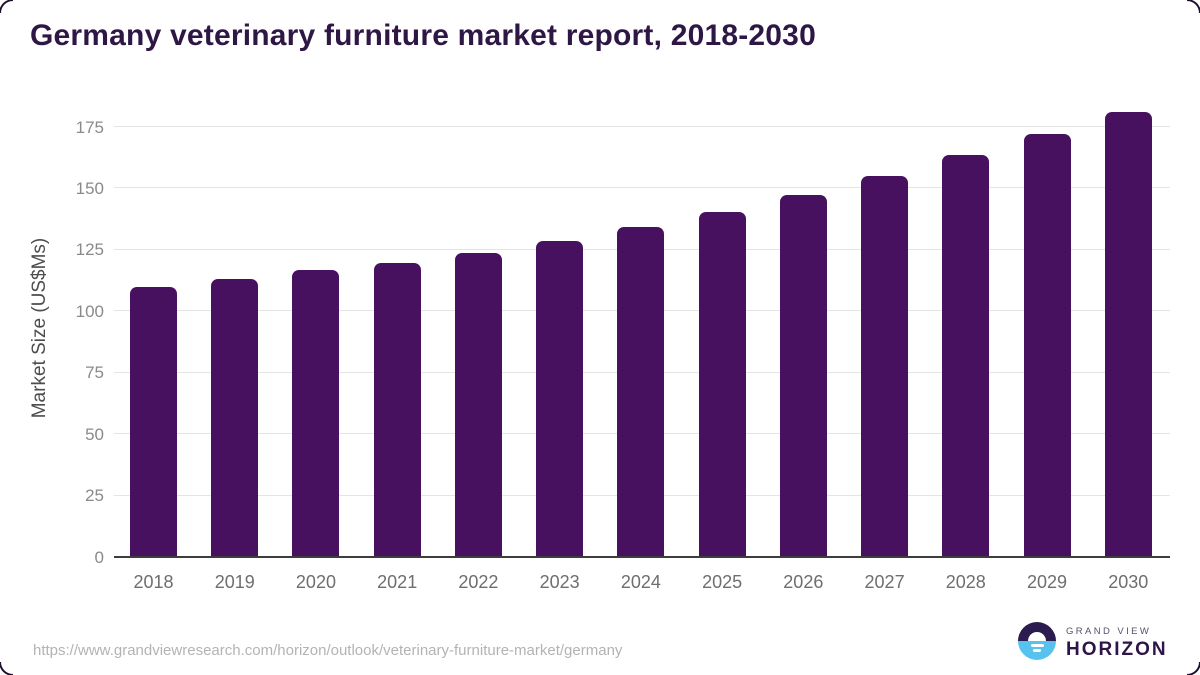 The height and width of the screenshot is (675, 1200). Describe the element at coordinates (642, 557) in the screenshot. I see `x-axis-line` at that location.